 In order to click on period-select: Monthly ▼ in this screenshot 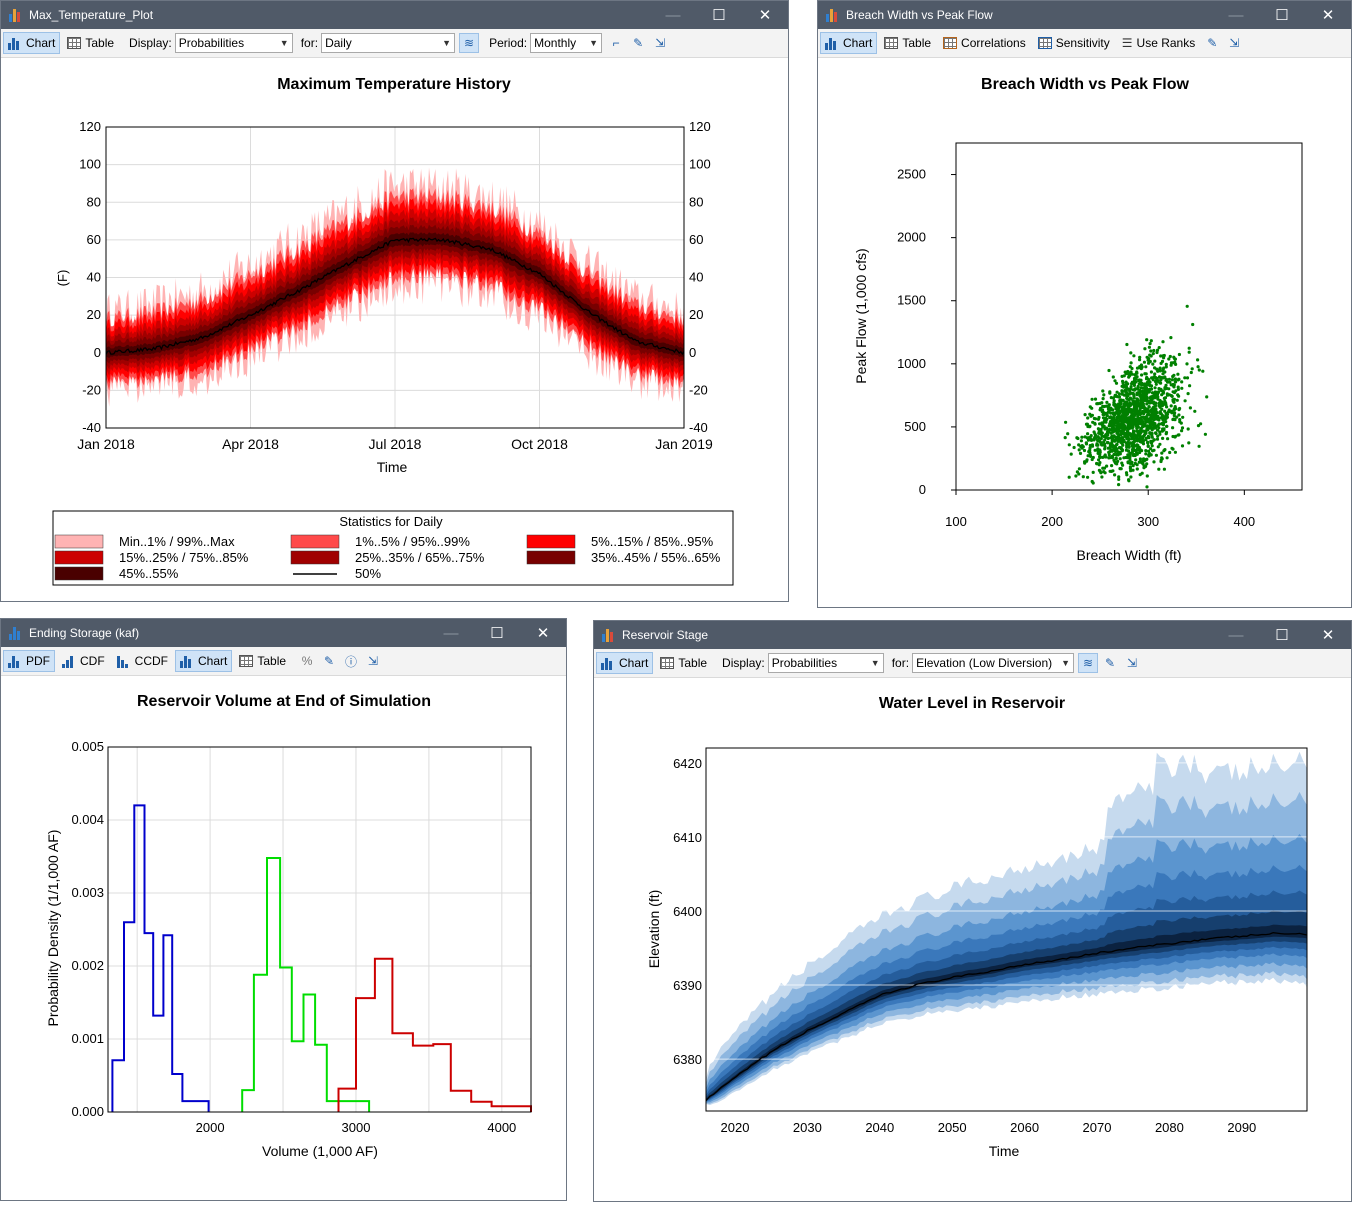, I will do `click(566, 43)`.